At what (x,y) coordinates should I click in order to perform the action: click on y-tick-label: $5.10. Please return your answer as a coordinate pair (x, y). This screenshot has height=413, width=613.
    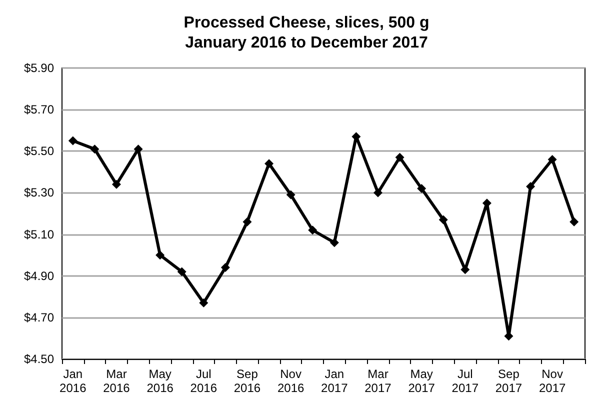
    Looking at the image, I should click on (39, 234).